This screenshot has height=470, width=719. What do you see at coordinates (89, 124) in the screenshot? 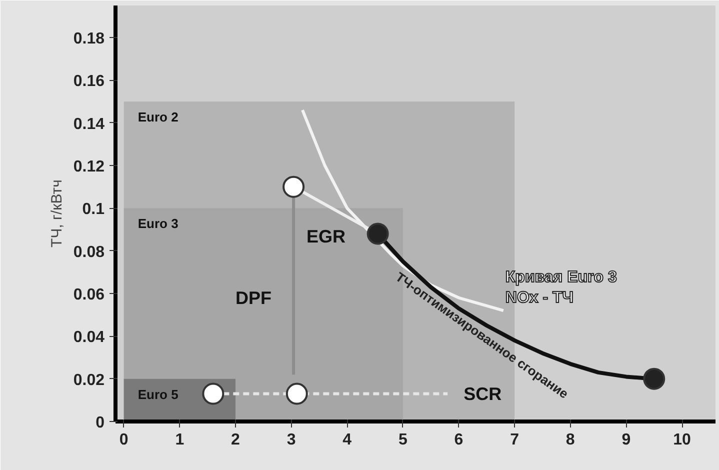
I see `y-tick-label: 0.14` at bounding box center [89, 124].